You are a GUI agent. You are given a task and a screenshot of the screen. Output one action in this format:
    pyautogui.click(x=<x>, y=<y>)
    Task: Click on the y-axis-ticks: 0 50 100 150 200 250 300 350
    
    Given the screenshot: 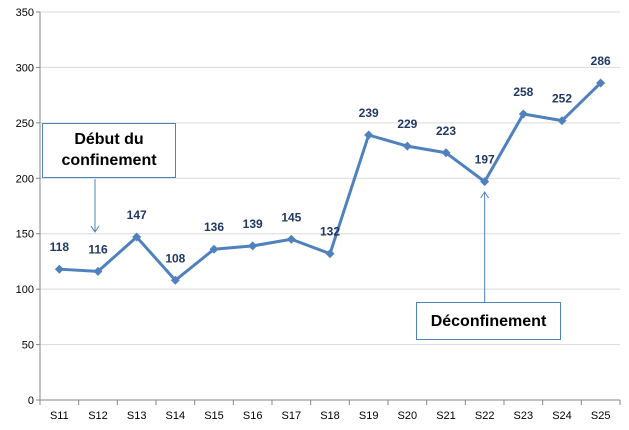 What is the action you would take?
    pyautogui.click(x=25, y=207)
    